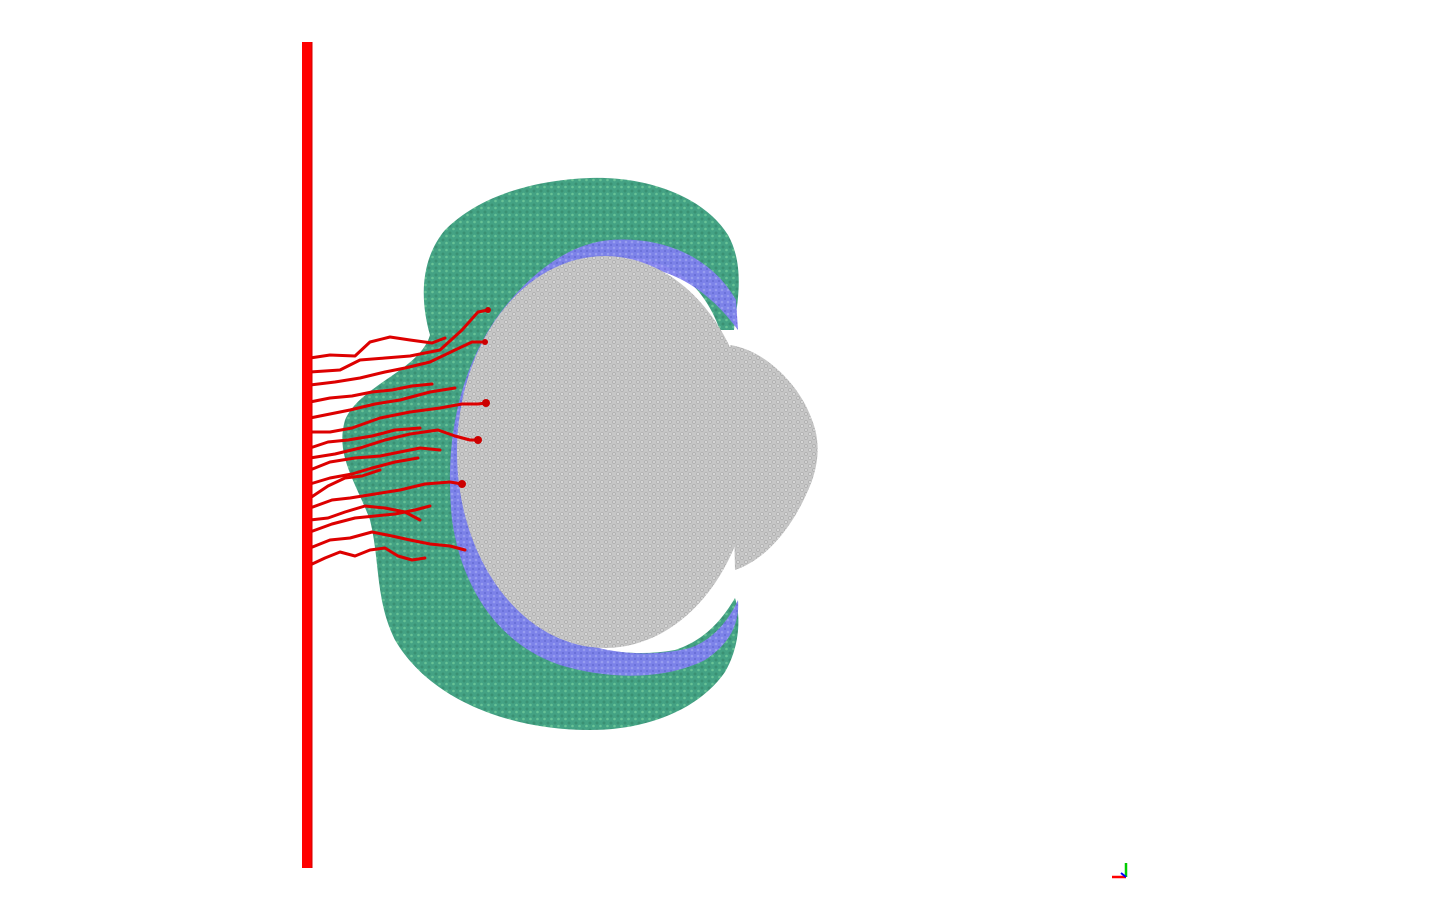  What do you see at coordinates (1120, 871) in the screenshot?
I see `orientation-axes-triad` at bounding box center [1120, 871].